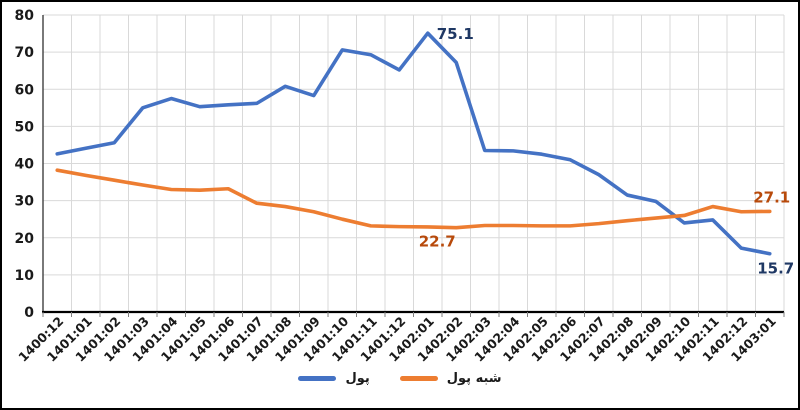 The height and width of the screenshot is (410, 800). I want to click on y-axis-label: 20, so click(25, 239).